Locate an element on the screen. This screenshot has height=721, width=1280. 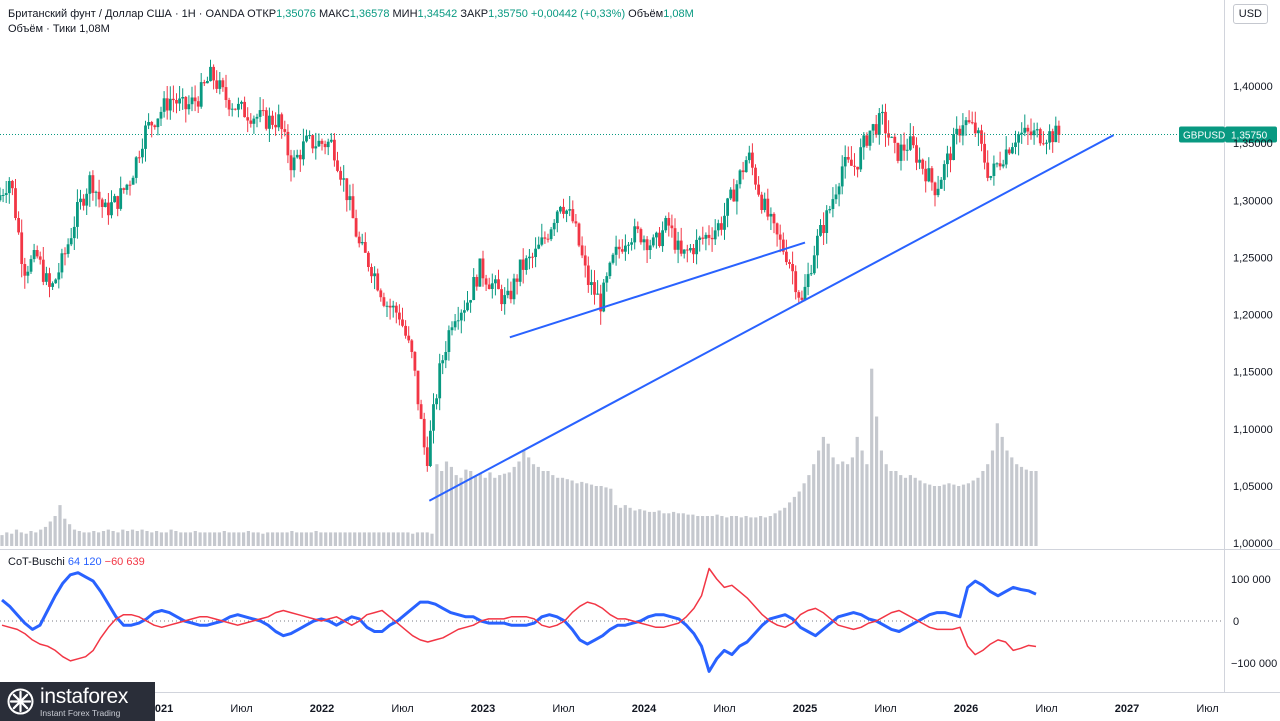
cot-long-line is located at coordinates (519, 622).